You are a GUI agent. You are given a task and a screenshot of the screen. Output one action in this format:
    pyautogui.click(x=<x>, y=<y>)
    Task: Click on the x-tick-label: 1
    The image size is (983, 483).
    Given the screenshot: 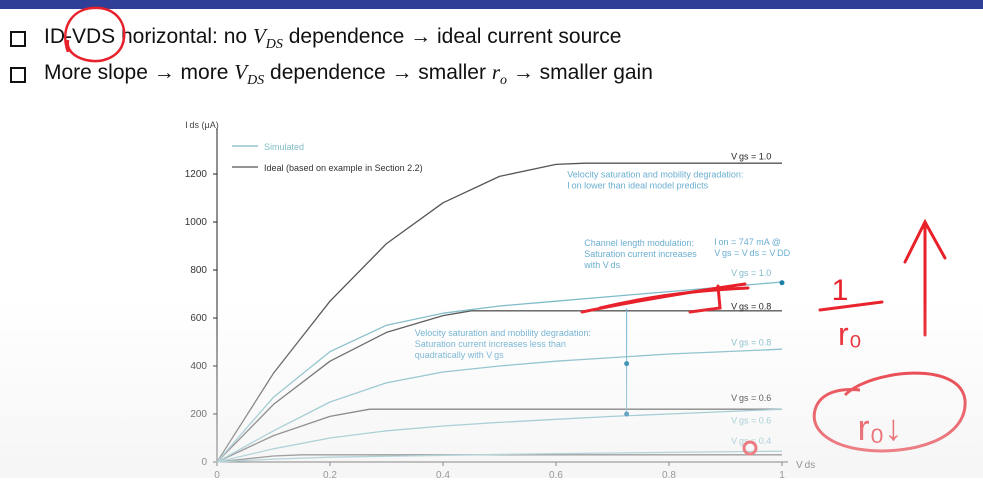 What is the action you would take?
    pyautogui.click(x=782, y=474)
    